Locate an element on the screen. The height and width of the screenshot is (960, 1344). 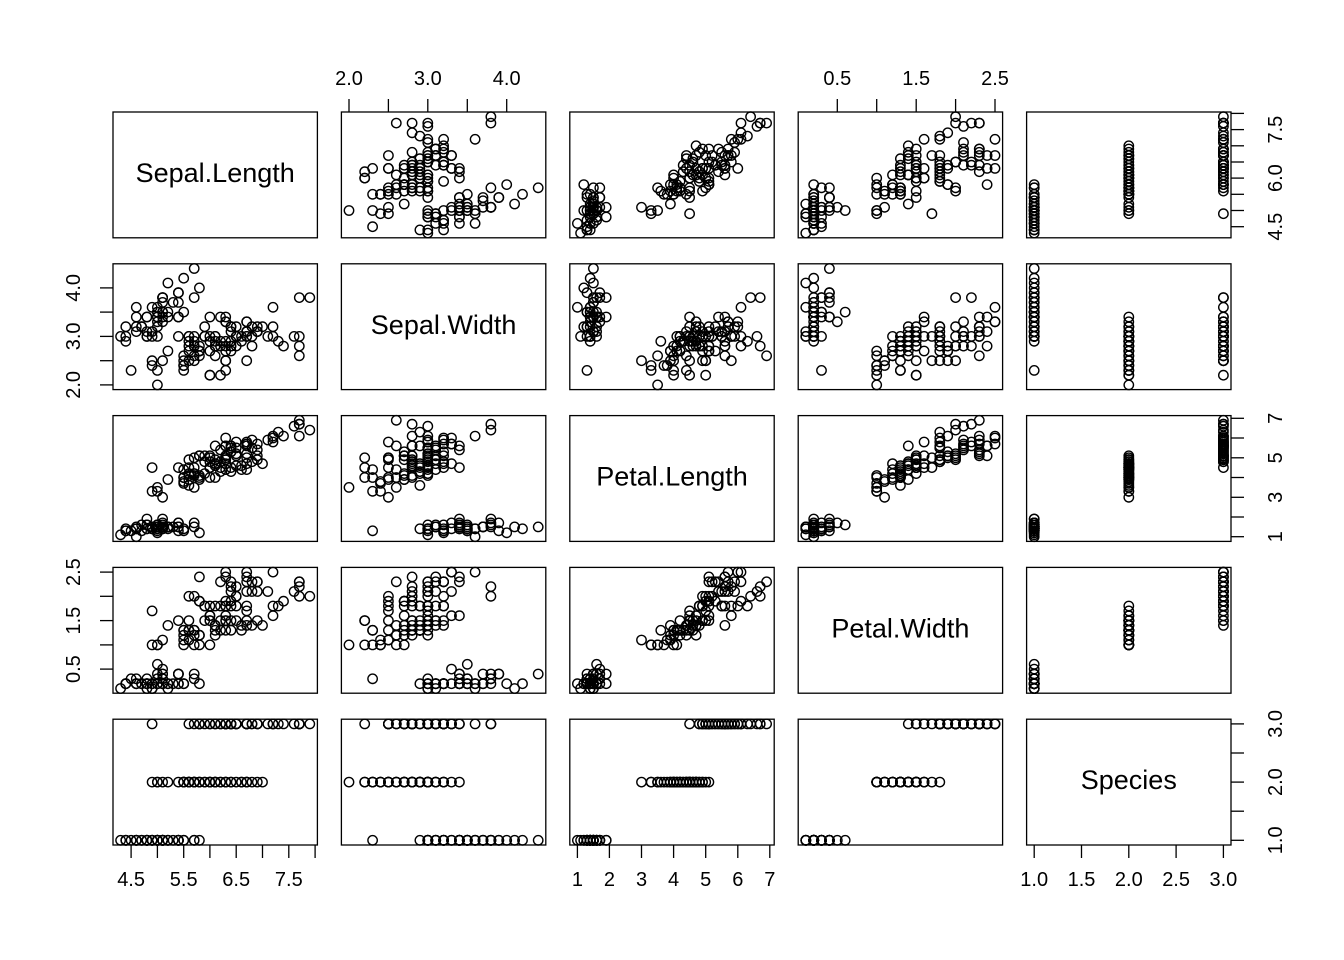
scatter-points-sepal-length-vs-petal-length is located at coordinates (215, 478).